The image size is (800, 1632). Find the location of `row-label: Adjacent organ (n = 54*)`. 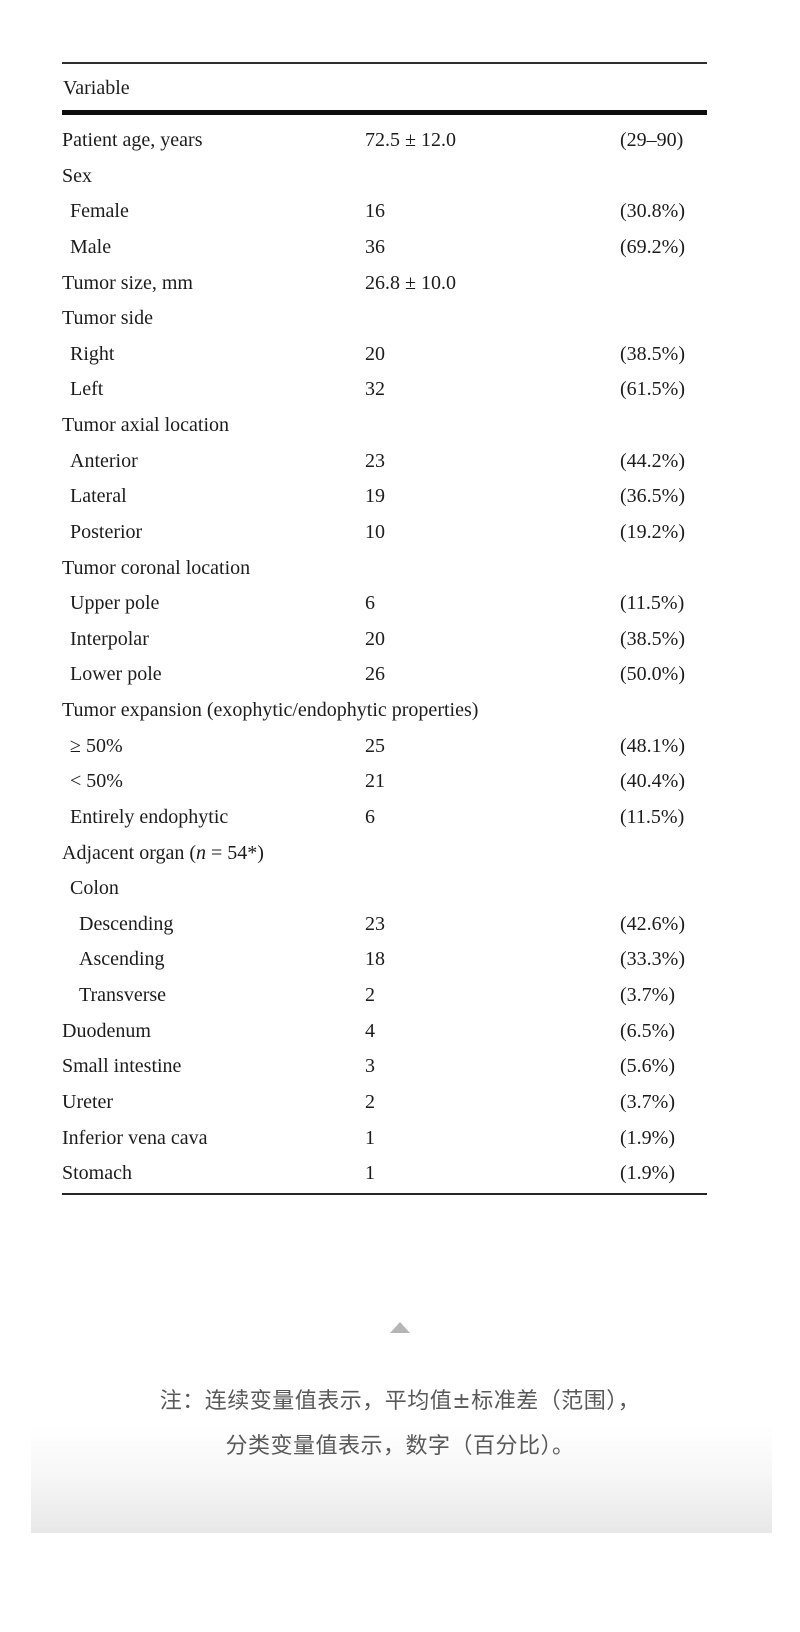

row-label: Adjacent organ (n = 54*) is located at coordinates (163, 852).